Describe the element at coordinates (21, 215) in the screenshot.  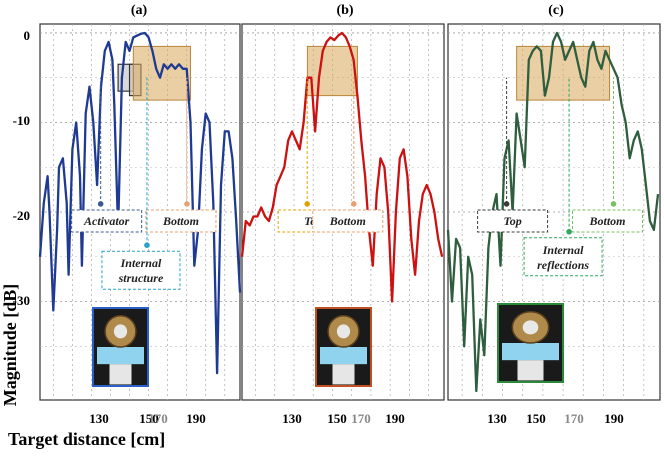
I see `y-tick-label: -20` at that location.